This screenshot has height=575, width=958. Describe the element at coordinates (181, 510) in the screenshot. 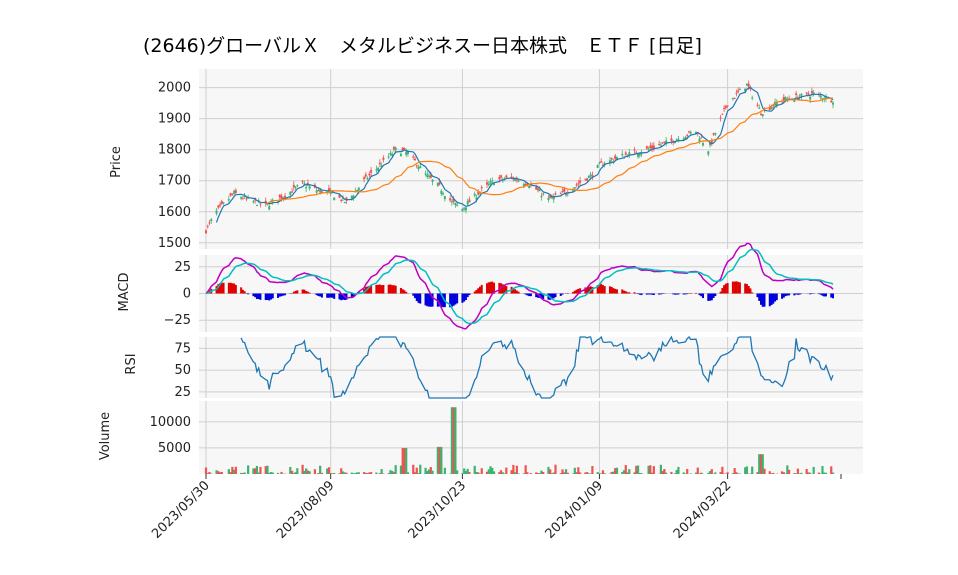

I see `x-tick-label: 2023/05/30` at that location.